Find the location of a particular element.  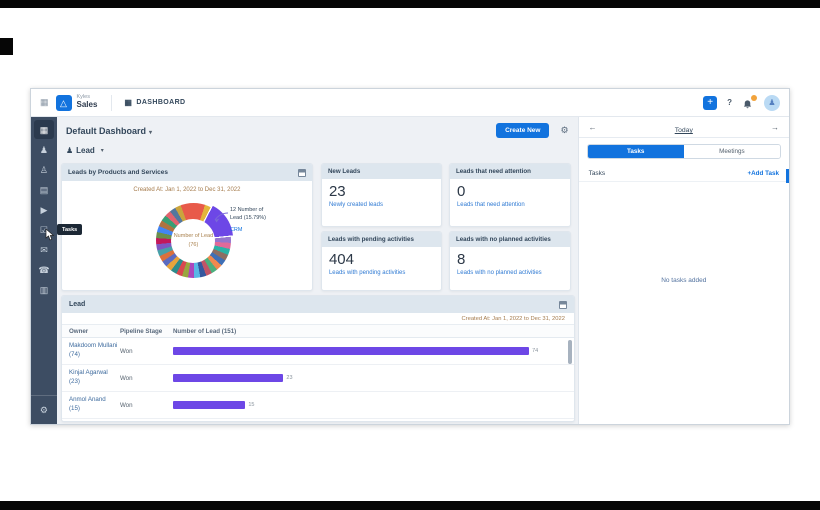

sidebar-item-dashboard: ▦ is located at coordinates (43, 129).